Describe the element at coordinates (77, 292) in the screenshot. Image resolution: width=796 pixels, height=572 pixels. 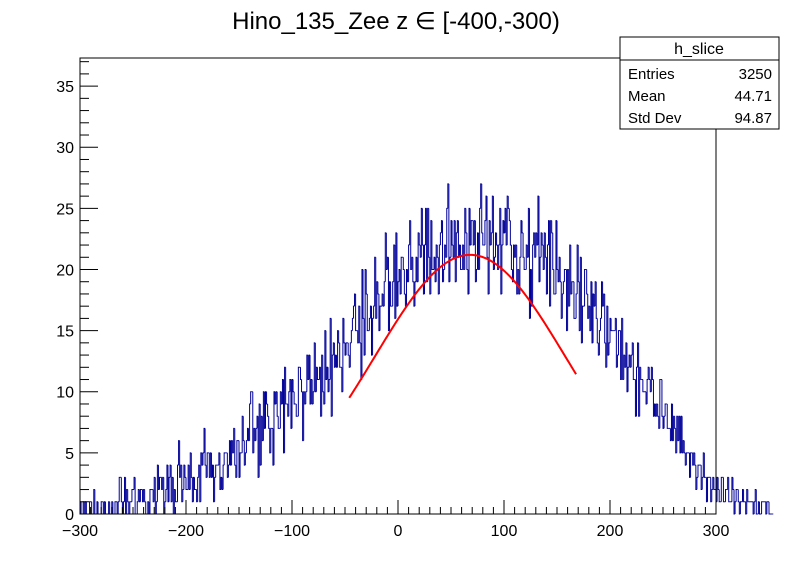
I see `y-axis: 0 5 10 15 20 25 30 35` at that location.